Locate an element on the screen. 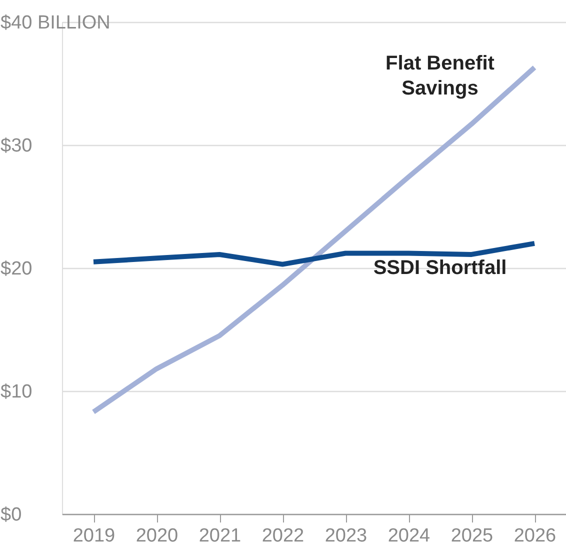 This screenshot has width=566, height=560. x-tick-label: 2021 is located at coordinates (220, 536).